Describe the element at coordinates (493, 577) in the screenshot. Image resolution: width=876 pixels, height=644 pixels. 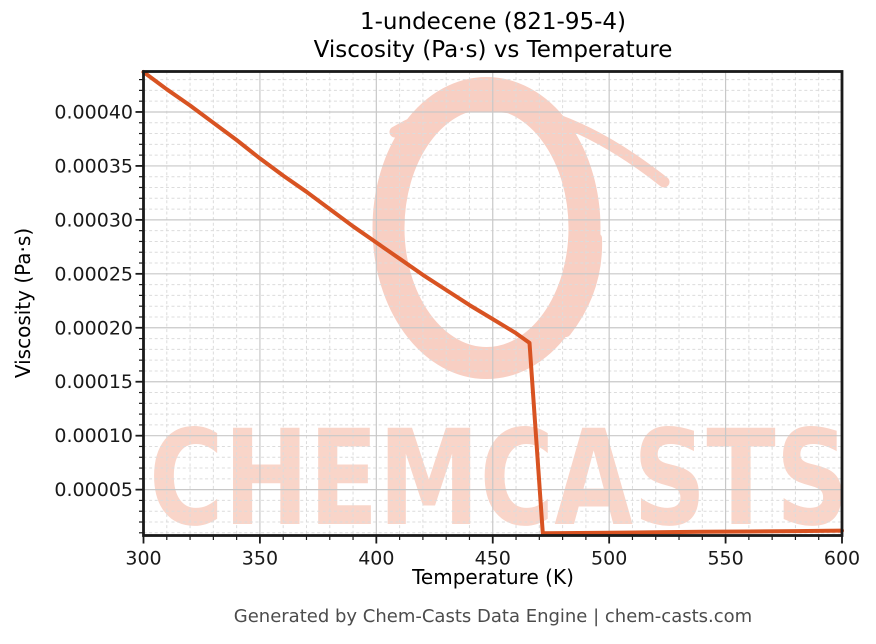
I see `x-axis-label: Temperature (K)` at that location.